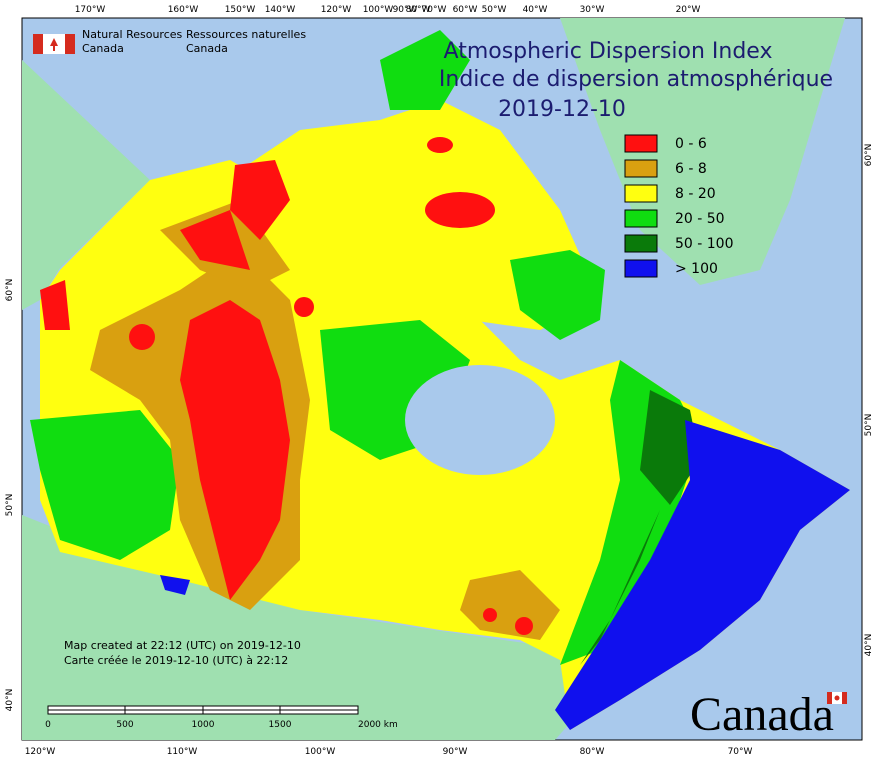 The image size is (880, 760). I want to click on graticule-top: 30°W, so click(592, 10).